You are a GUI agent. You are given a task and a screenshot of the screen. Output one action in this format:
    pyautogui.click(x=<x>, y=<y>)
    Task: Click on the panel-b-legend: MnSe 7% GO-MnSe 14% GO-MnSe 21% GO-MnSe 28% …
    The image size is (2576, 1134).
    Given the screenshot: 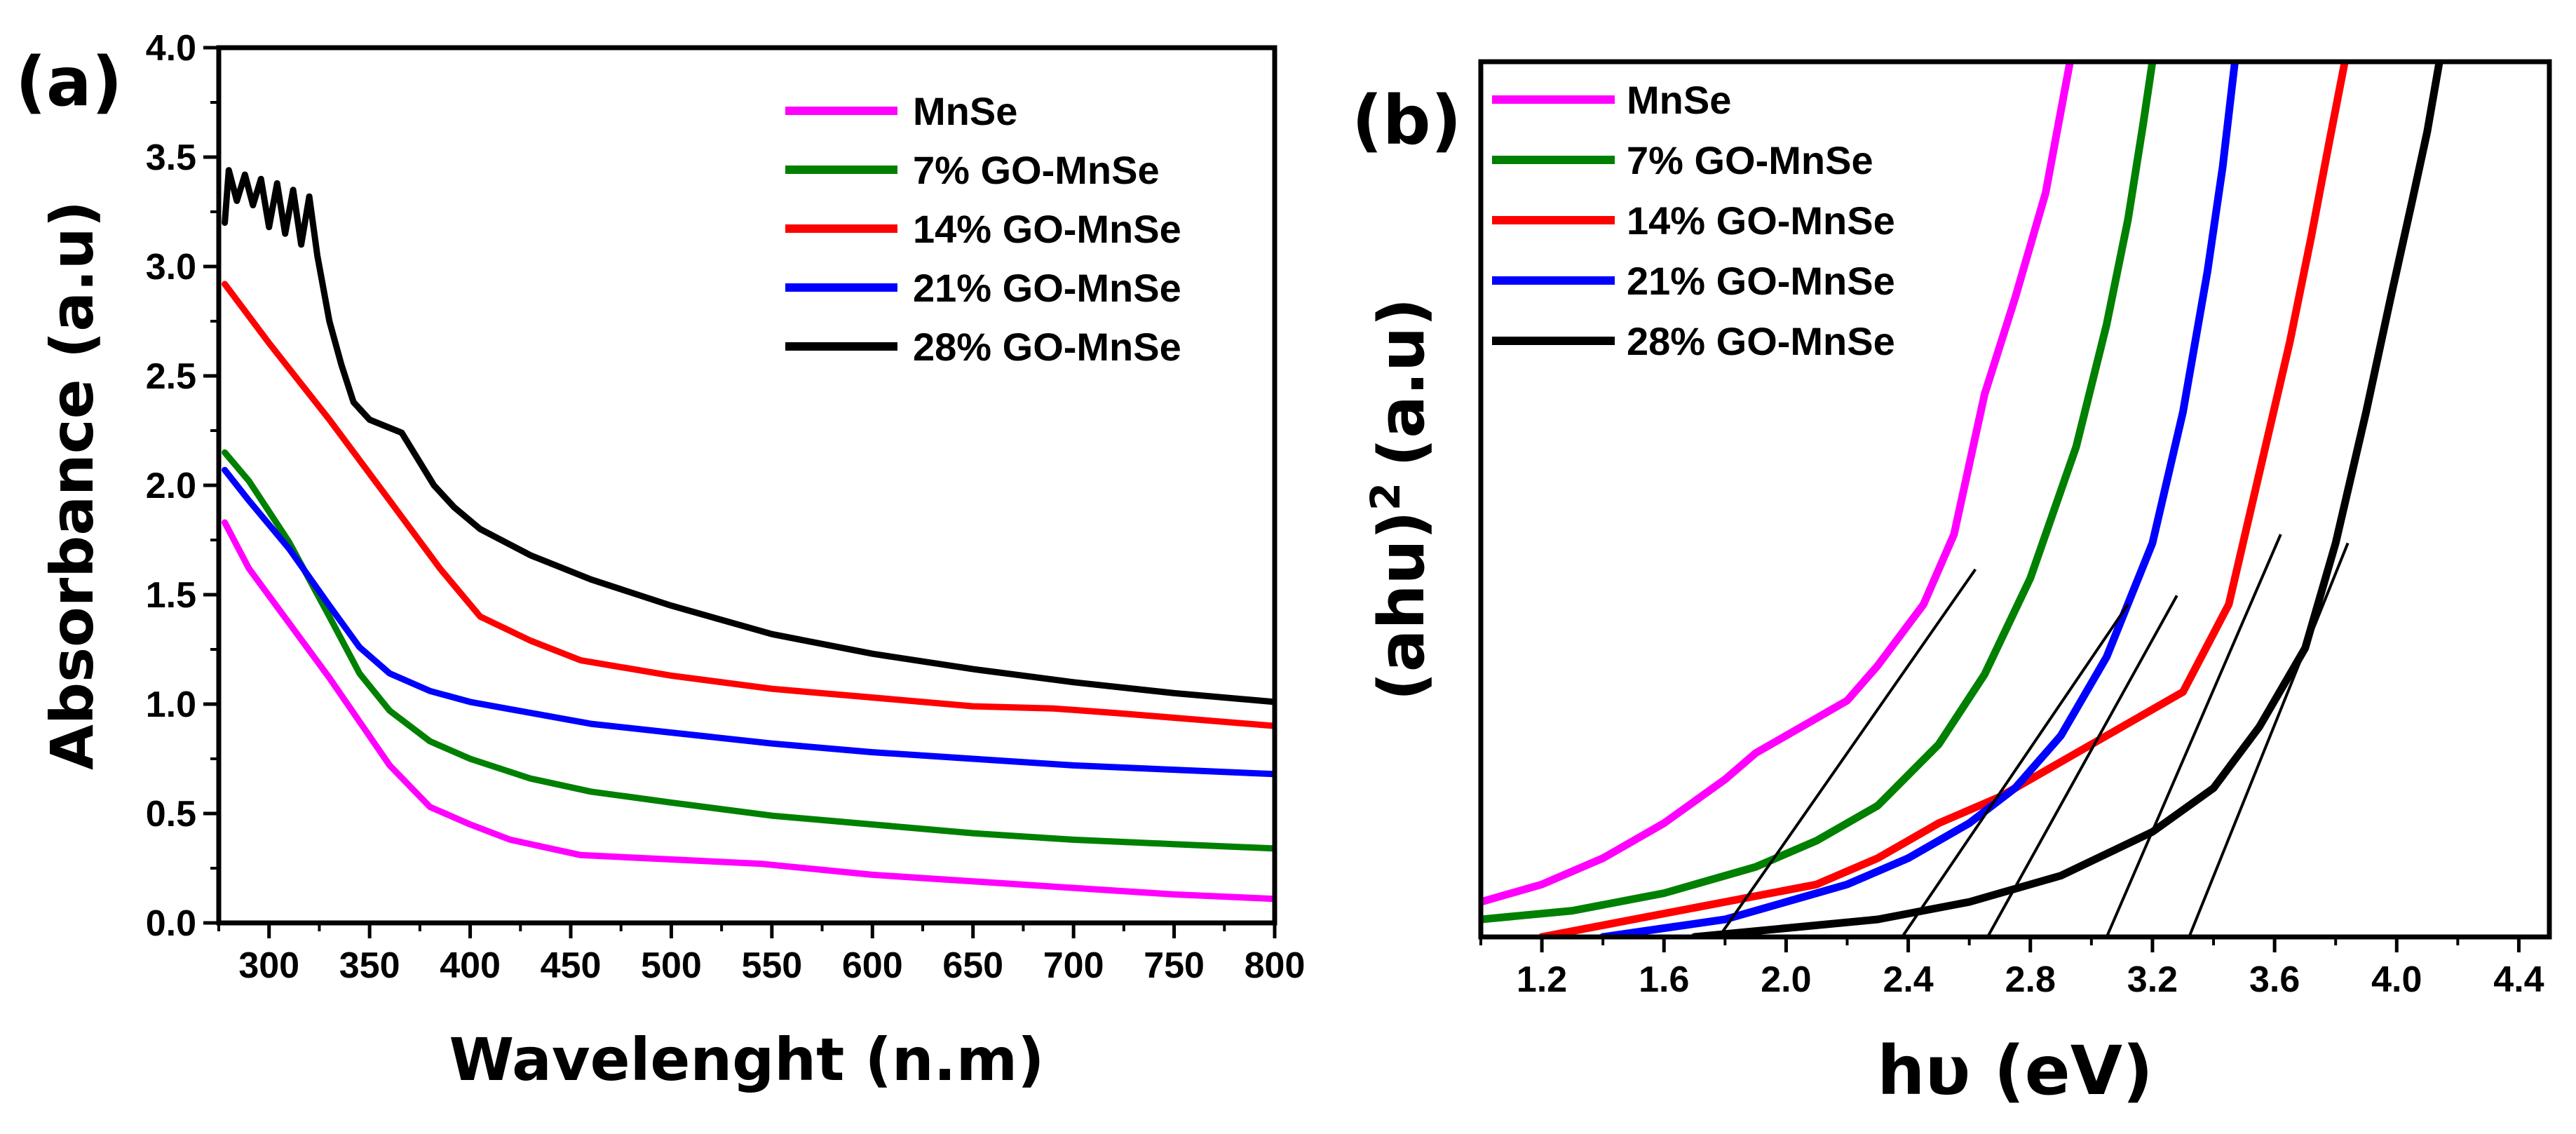 What is the action you would take?
    pyautogui.click(x=1694, y=220)
    